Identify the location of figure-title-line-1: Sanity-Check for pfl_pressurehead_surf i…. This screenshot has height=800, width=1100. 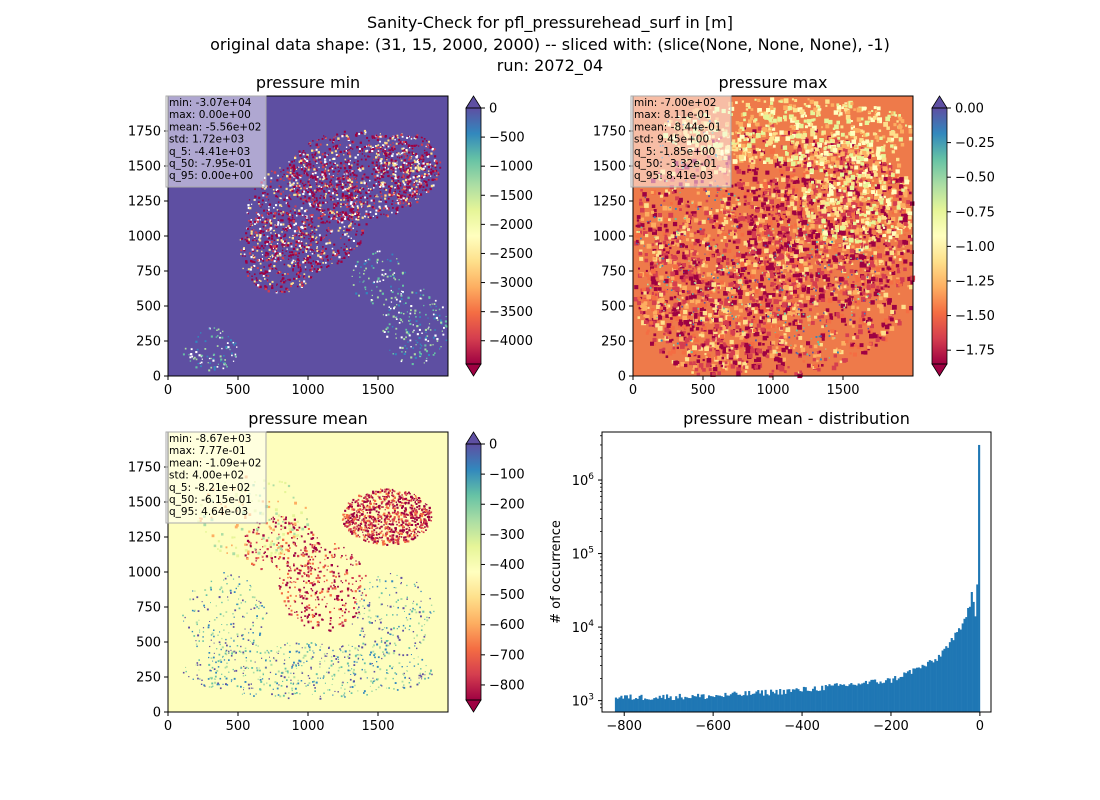
(550, 22).